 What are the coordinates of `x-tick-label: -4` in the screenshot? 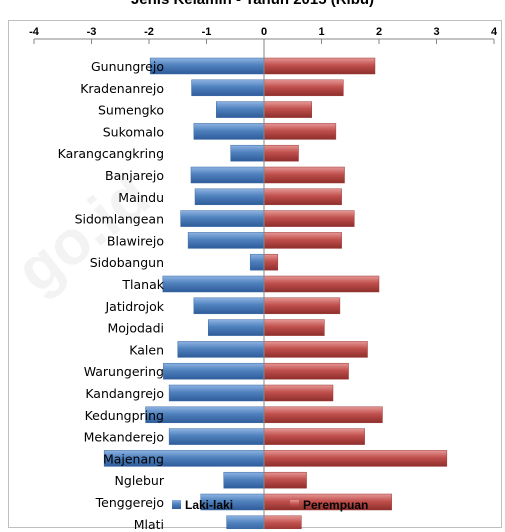 It's located at (34, 32).